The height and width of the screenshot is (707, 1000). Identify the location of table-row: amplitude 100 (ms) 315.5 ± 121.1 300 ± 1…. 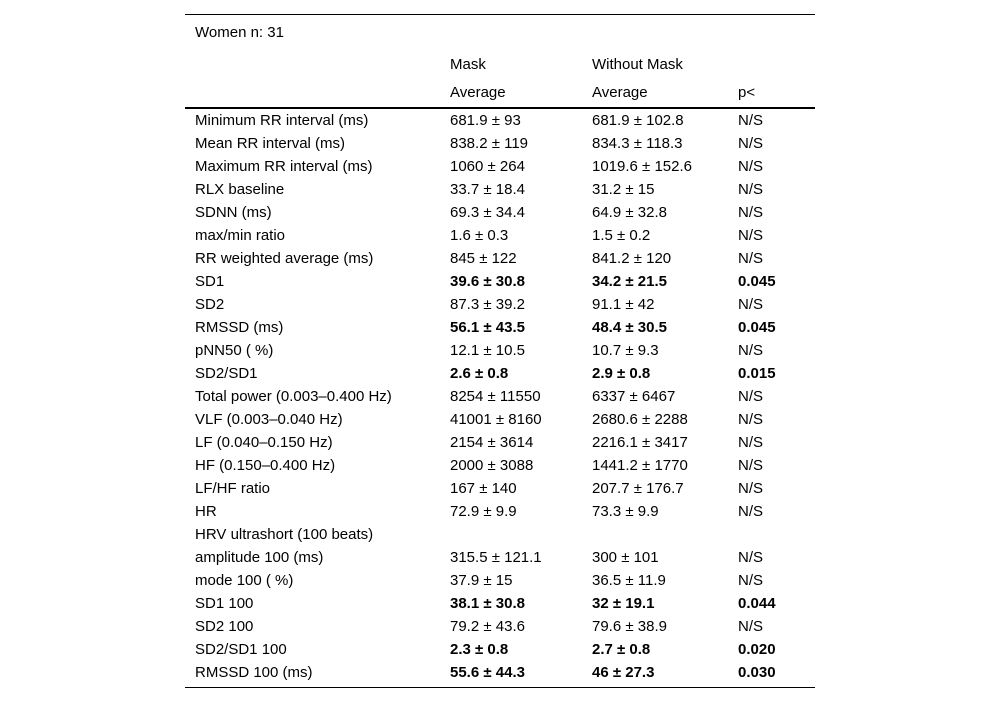
(500, 557).